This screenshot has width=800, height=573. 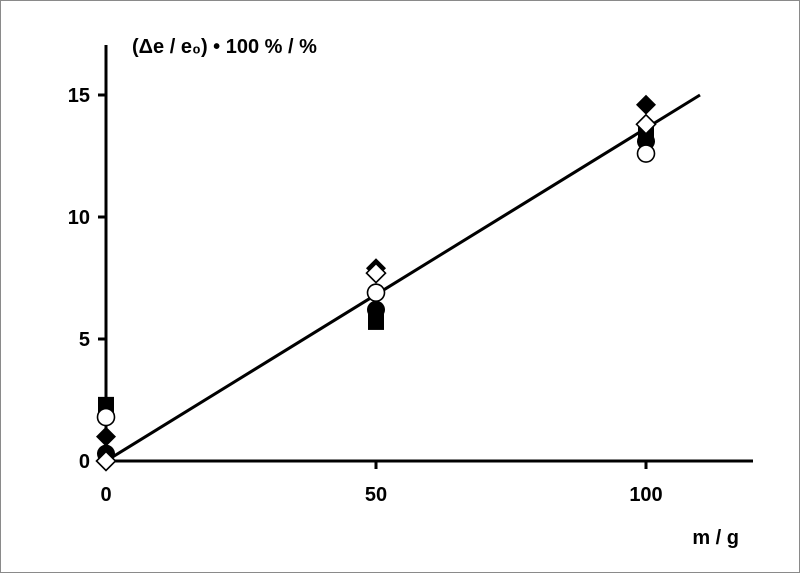 I want to click on y-tick-label: 0, so click(x=84, y=462).